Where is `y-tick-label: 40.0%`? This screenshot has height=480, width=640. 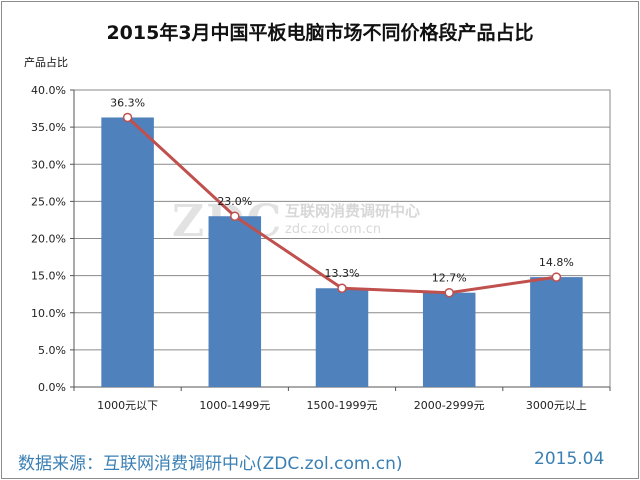
y-tick-label: 40.0% is located at coordinates (48, 90).